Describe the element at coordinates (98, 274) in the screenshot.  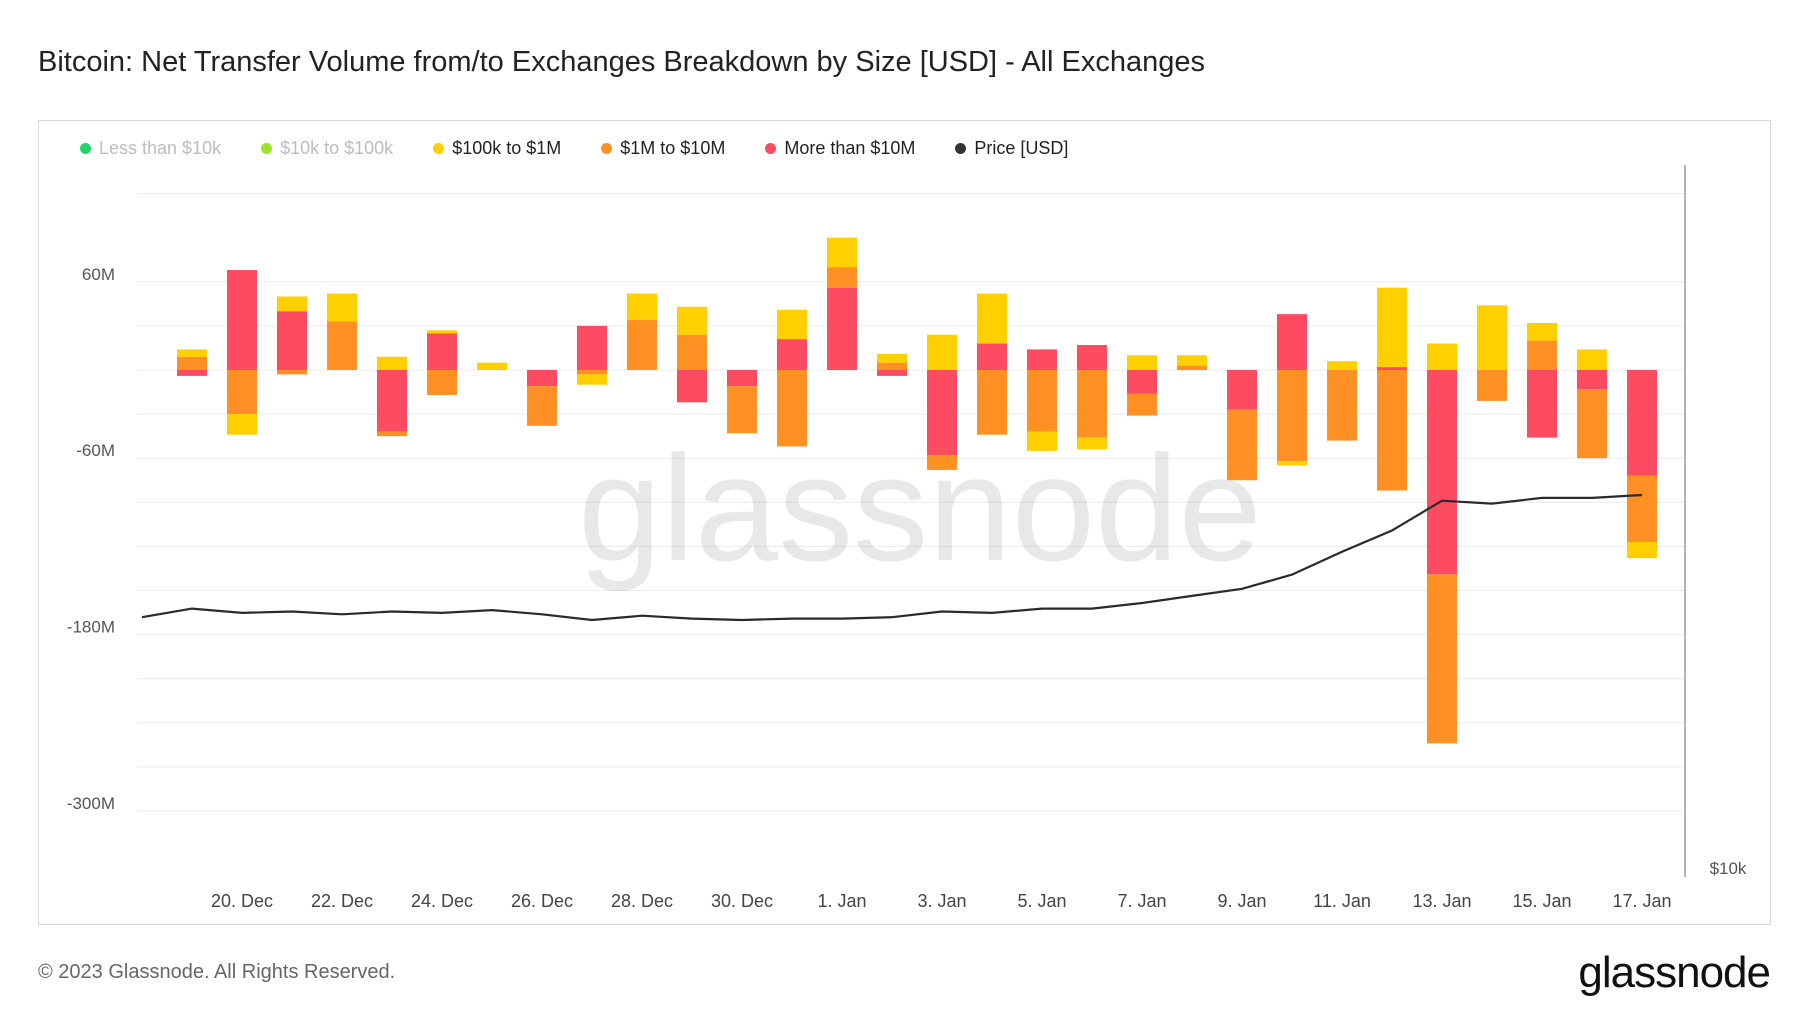
I see `y-tick-label: 60M` at that location.